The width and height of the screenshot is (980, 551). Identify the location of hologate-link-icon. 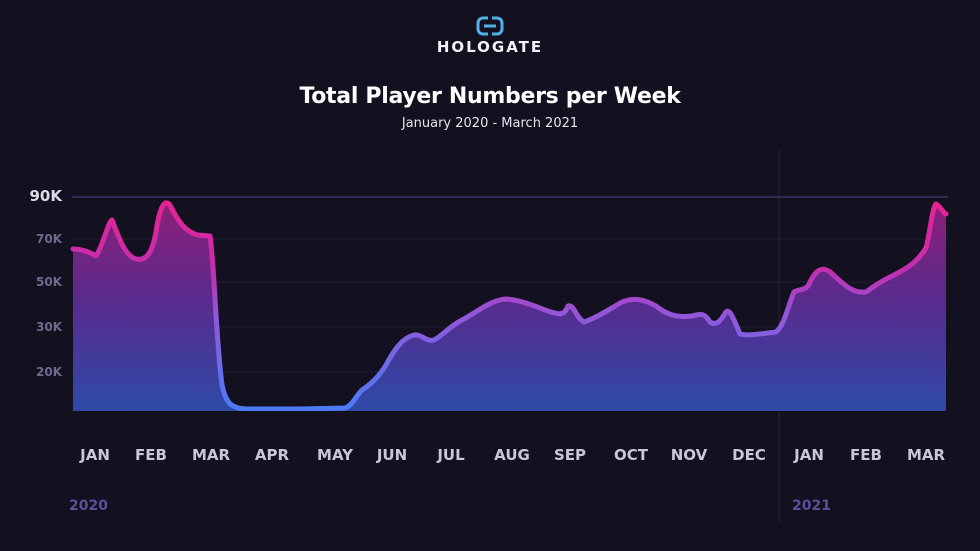
(490, 26).